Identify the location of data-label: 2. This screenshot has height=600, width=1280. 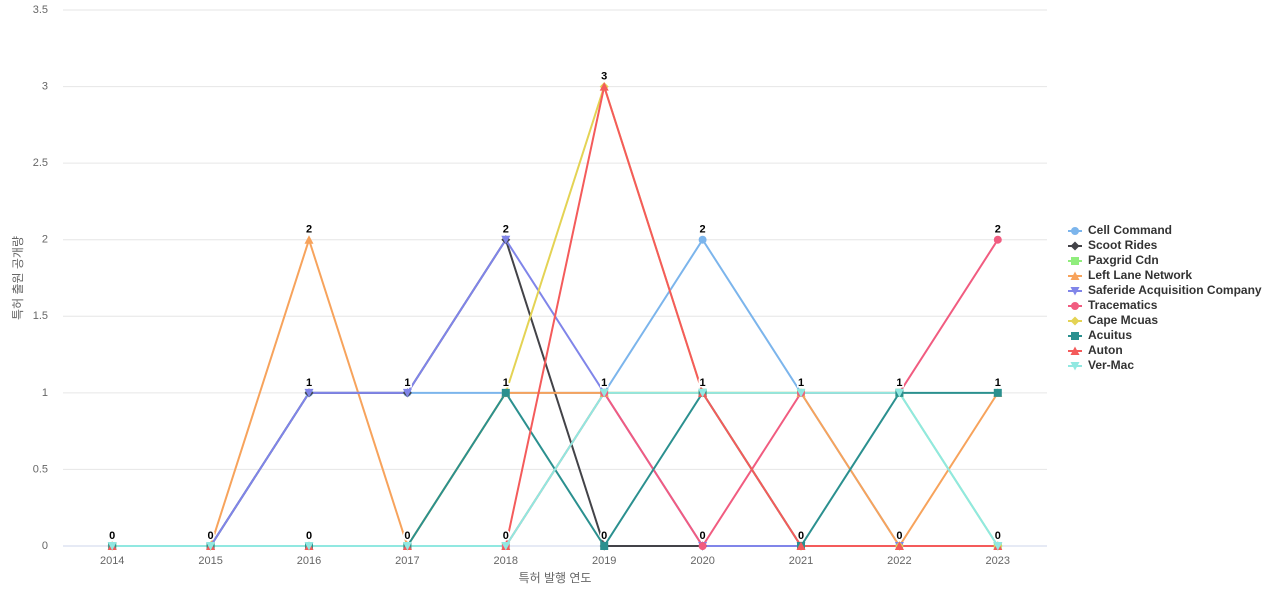
(506, 230).